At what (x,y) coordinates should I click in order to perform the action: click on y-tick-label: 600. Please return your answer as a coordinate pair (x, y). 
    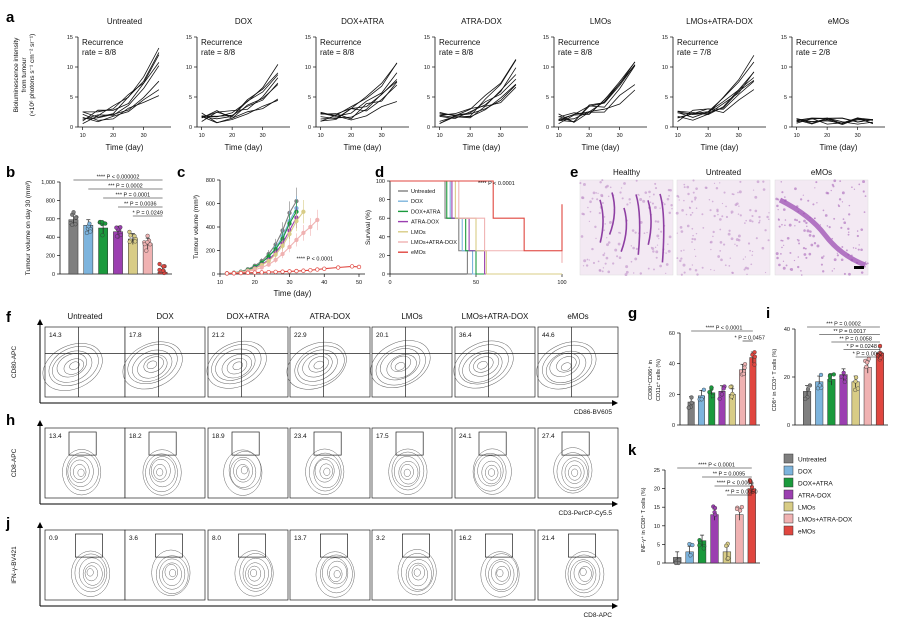
    Looking at the image, I should click on (50, 220).